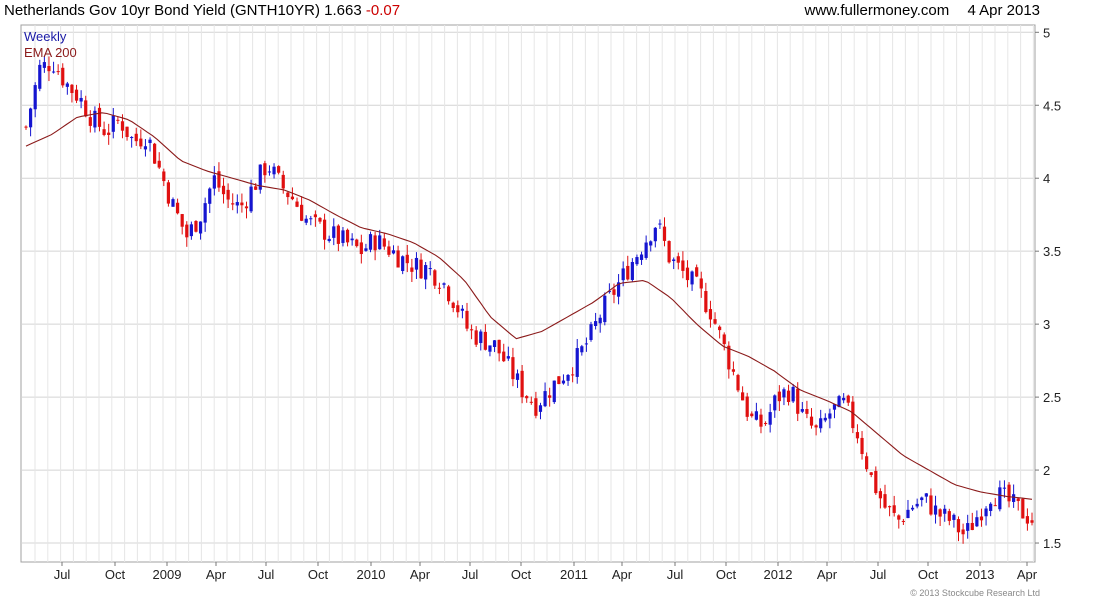 Image resolution: width=1100 pixels, height=600 pixels. What do you see at coordinates (1046, 324) in the screenshot?
I see `y-tick-label: 3` at bounding box center [1046, 324].